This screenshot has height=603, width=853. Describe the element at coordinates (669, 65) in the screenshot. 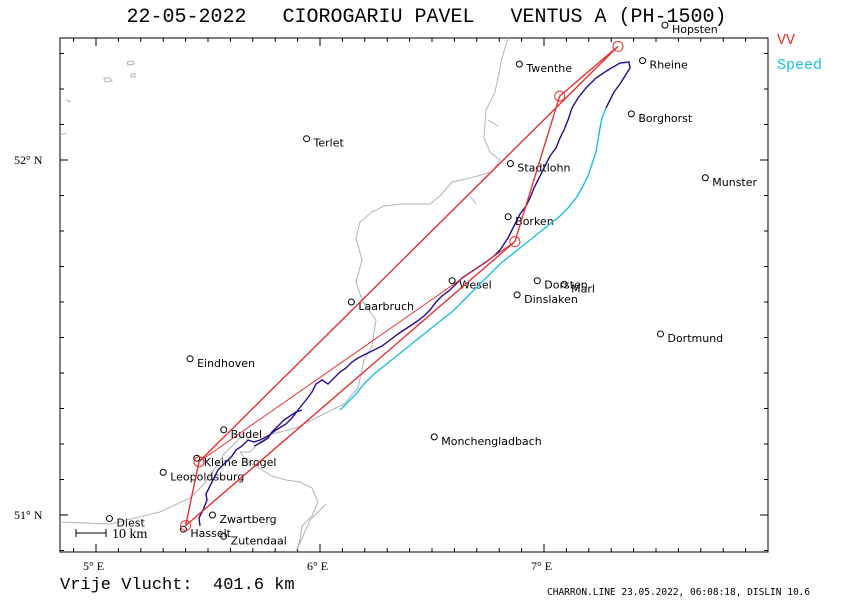

I see `place-label: Rheine` at that location.